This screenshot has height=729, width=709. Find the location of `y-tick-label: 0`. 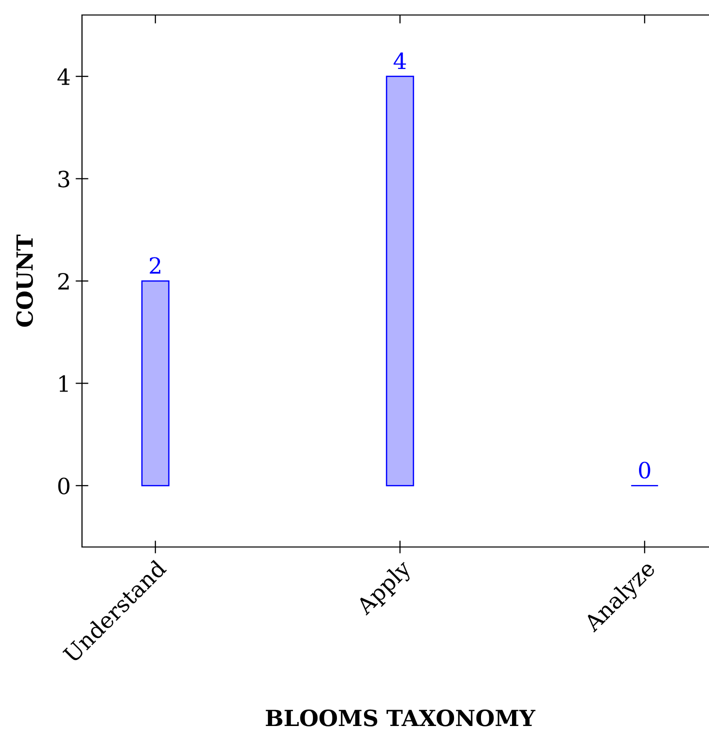

y-tick-label: 0 is located at coordinates (64, 486).